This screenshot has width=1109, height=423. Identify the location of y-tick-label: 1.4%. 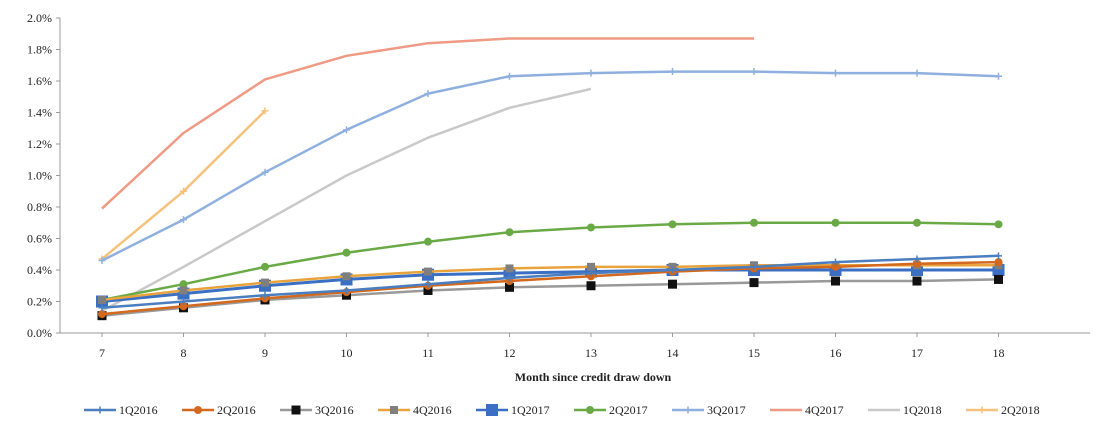
(39, 113).